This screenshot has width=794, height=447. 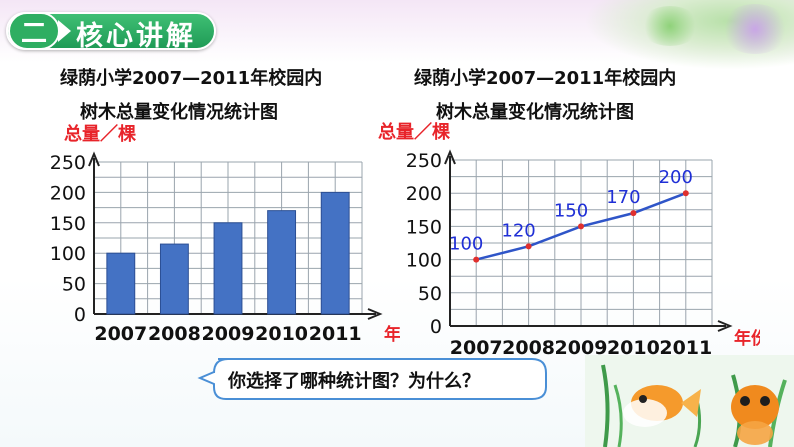 What do you see at coordinates (670, 26) in the screenshot?
I see `leaf-decoration` at bounding box center [670, 26].